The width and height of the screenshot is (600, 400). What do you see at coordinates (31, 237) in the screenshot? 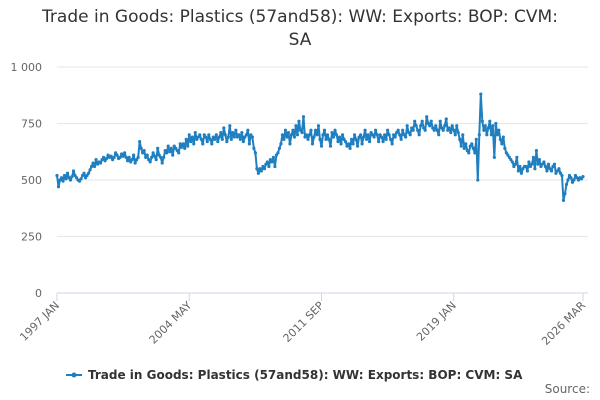
I see `y-tick-label: 250` at bounding box center [31, 237].